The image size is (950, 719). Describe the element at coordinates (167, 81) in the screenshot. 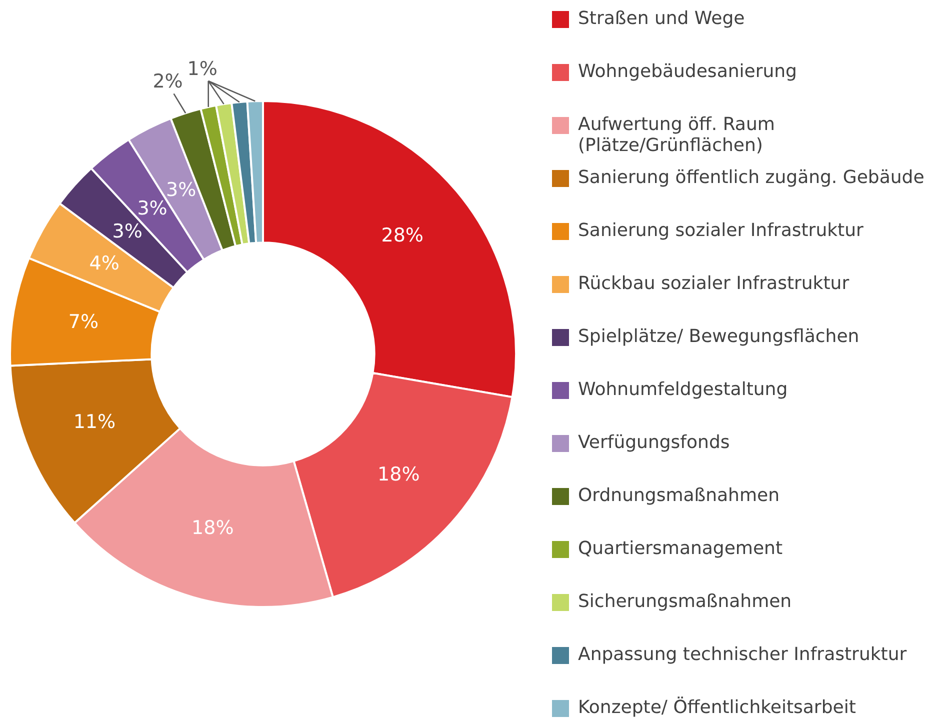

I see `data-label: 2%` at that location.